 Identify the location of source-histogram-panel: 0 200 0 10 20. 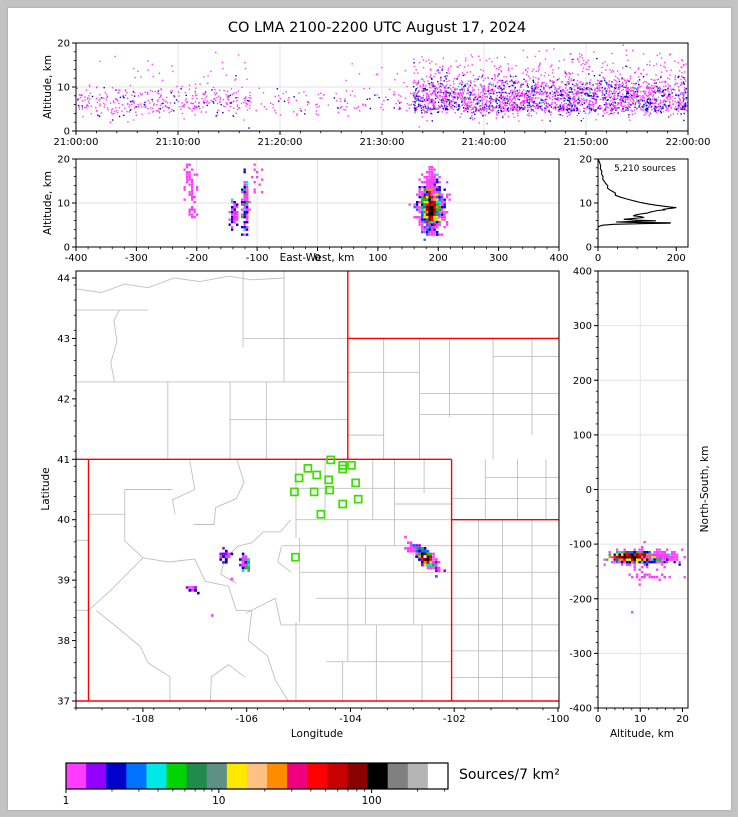
(634, 209).